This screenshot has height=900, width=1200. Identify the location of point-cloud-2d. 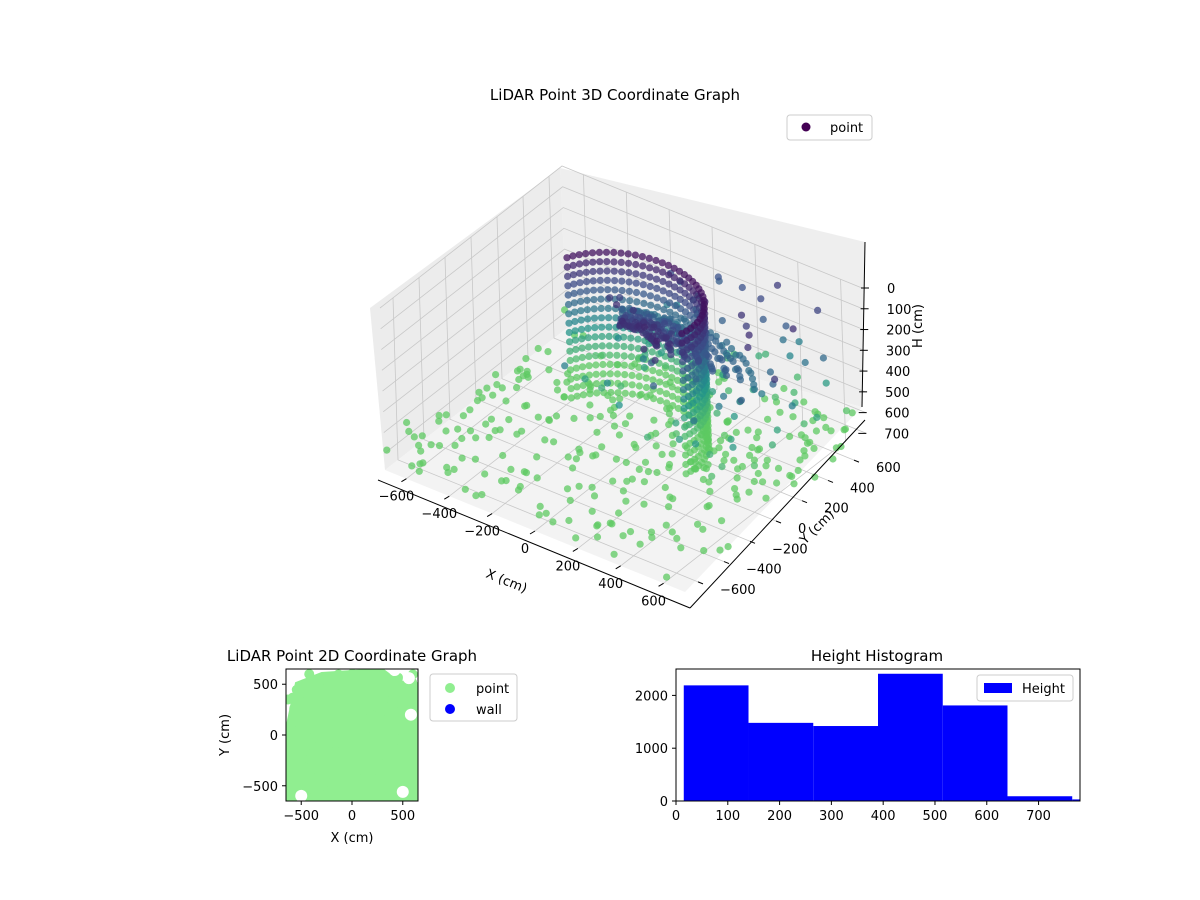
(352, 735).